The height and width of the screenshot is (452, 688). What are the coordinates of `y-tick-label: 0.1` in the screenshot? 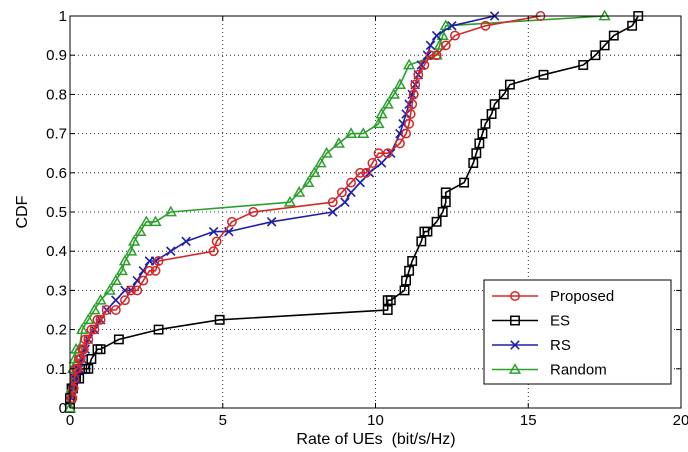 It's located at (56, 369).